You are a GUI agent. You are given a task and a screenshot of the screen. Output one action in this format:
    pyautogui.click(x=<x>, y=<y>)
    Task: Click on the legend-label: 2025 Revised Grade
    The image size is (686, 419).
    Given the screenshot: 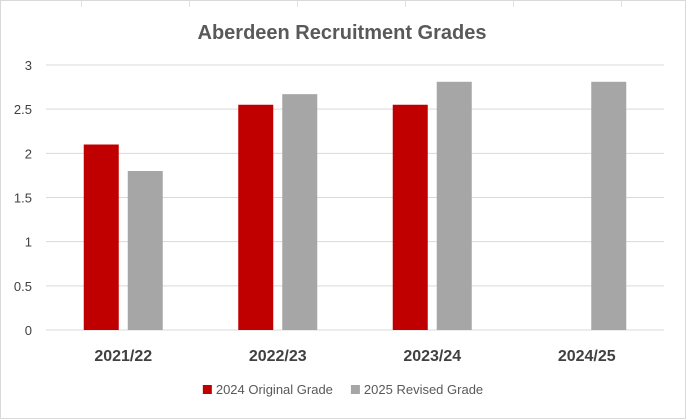 What is the action you would take?
    pyautogui.click(x=423, y=389)
    